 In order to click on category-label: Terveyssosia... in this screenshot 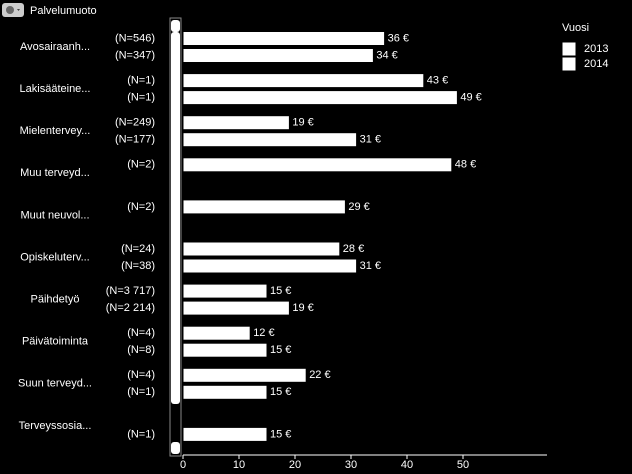, I will do `click(55, 426)`.